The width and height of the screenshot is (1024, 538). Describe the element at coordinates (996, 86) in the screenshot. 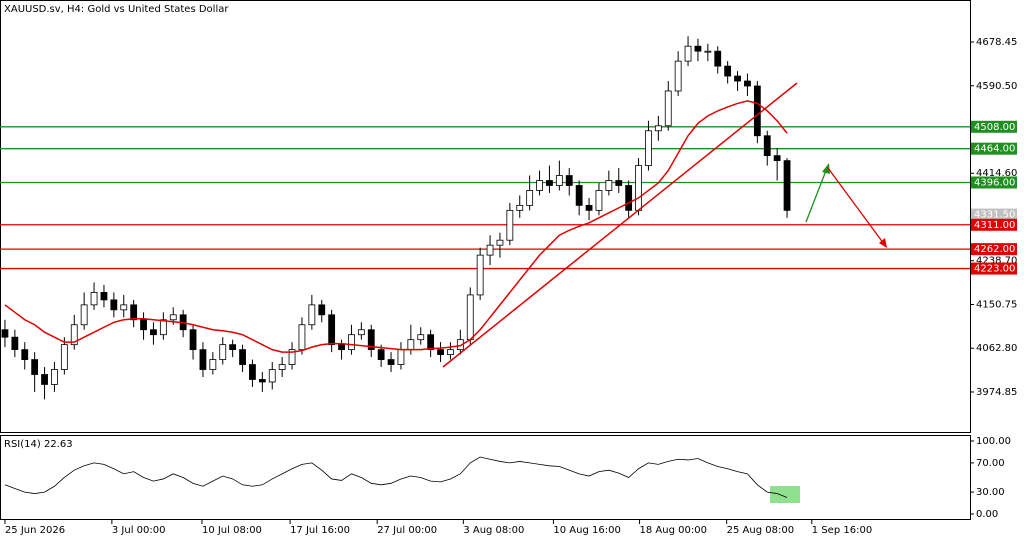

I see `y-tick-label: 4590.50` at that location.